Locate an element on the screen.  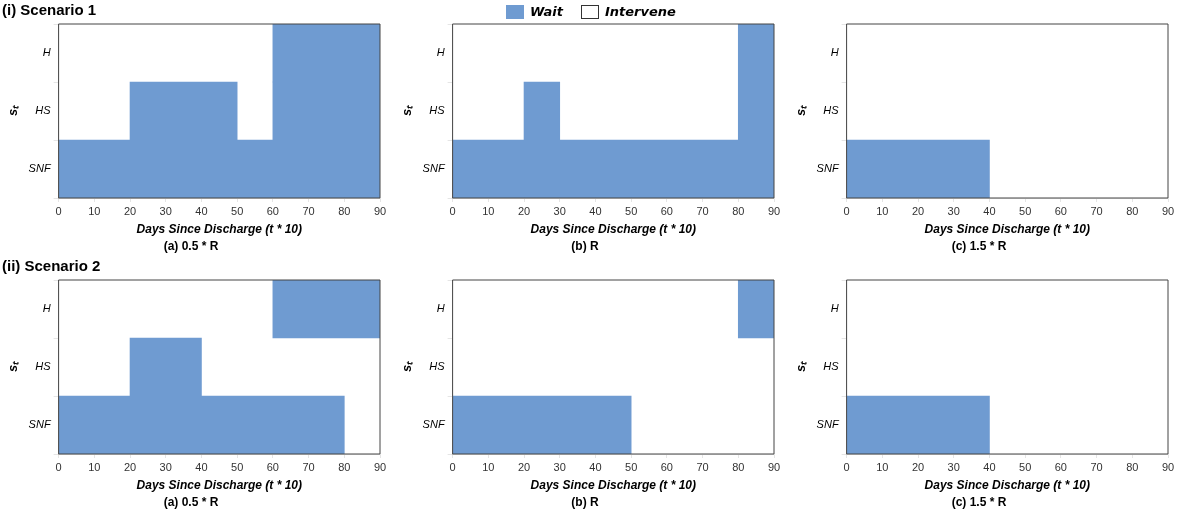
text: Intervene is located at coordinates (640, 11).